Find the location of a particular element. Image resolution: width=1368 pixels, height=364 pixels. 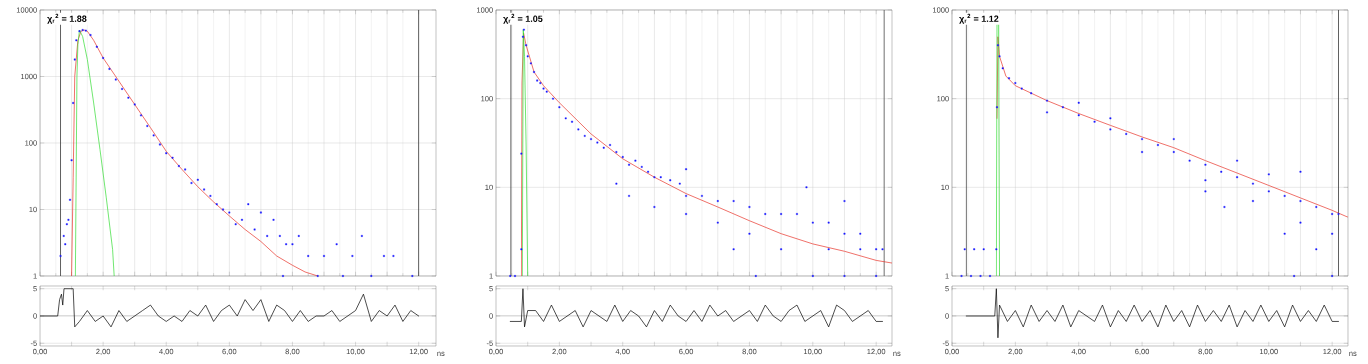

annotation: χ$_{r}$$^{2}$ = 1.88 is located at coordinates (67, 18).